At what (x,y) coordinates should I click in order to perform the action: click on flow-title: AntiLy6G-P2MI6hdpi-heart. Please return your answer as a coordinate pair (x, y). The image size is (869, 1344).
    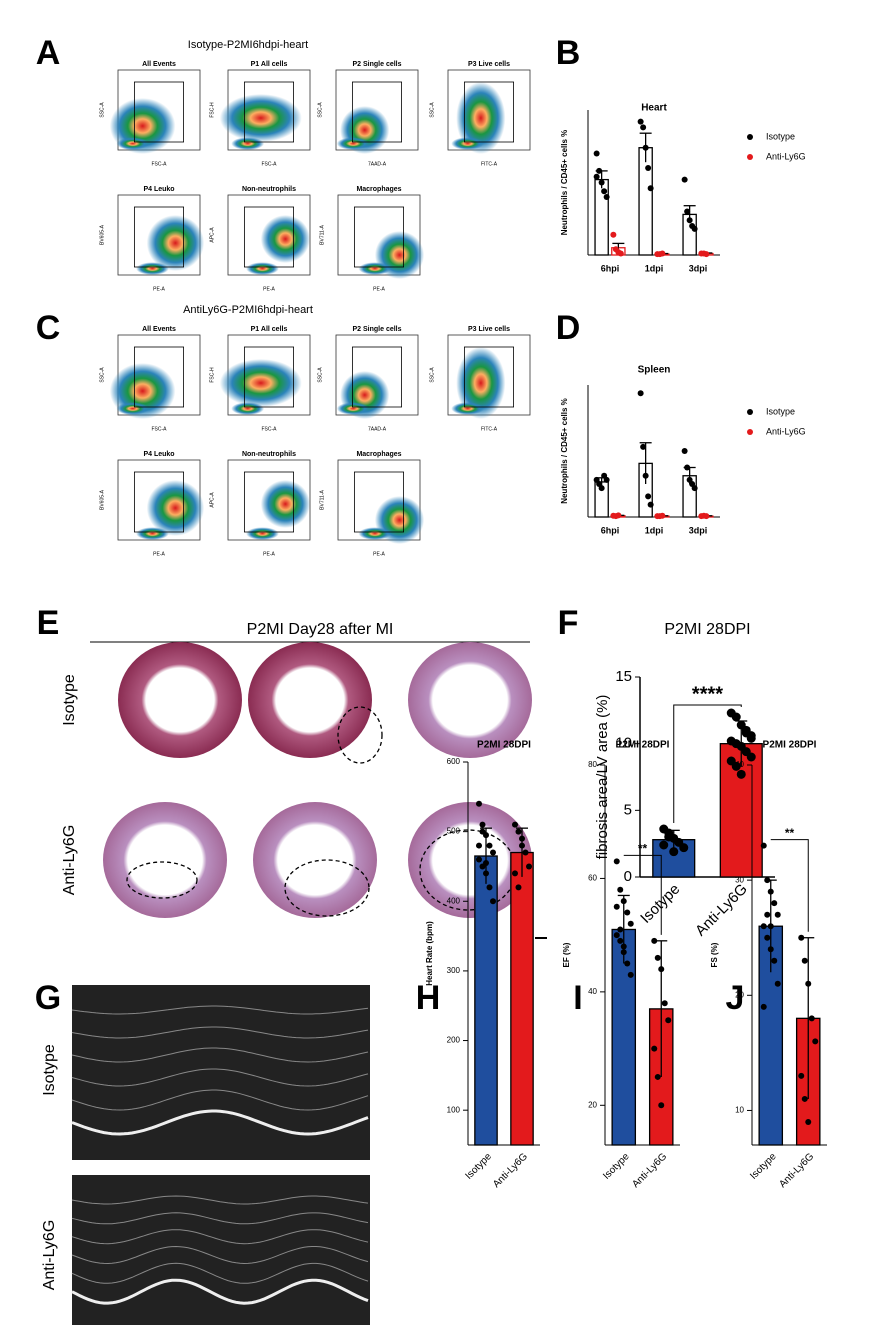
    Looking at the image, I should click on (248, 310).